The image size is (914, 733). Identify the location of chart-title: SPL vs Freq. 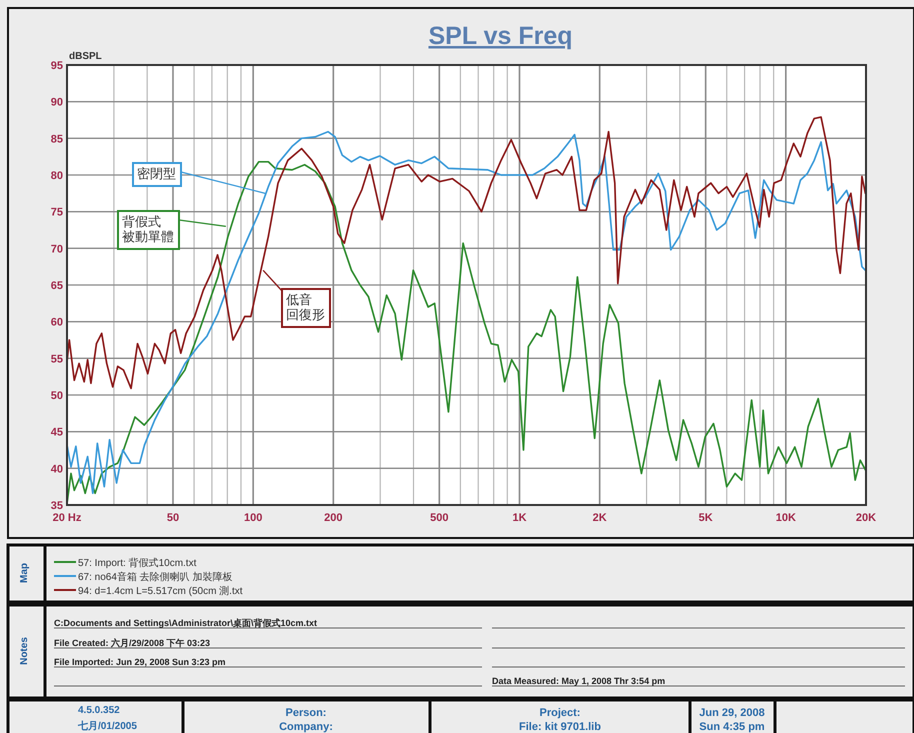
(500, 36).